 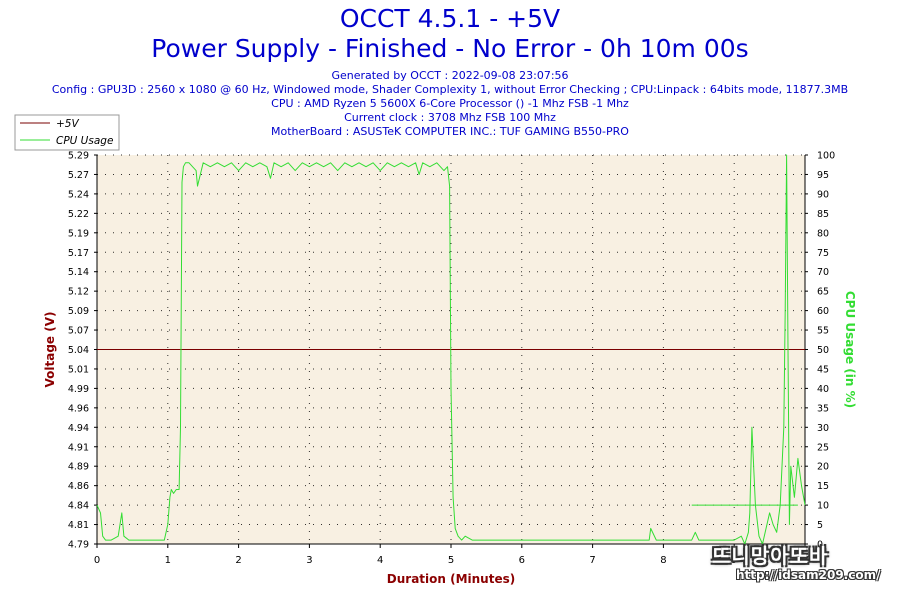 What do you see at coordinates (823, 506) in the screenshot?
I see `y-right-tick-label: 10` at bounding box center [823, 506].